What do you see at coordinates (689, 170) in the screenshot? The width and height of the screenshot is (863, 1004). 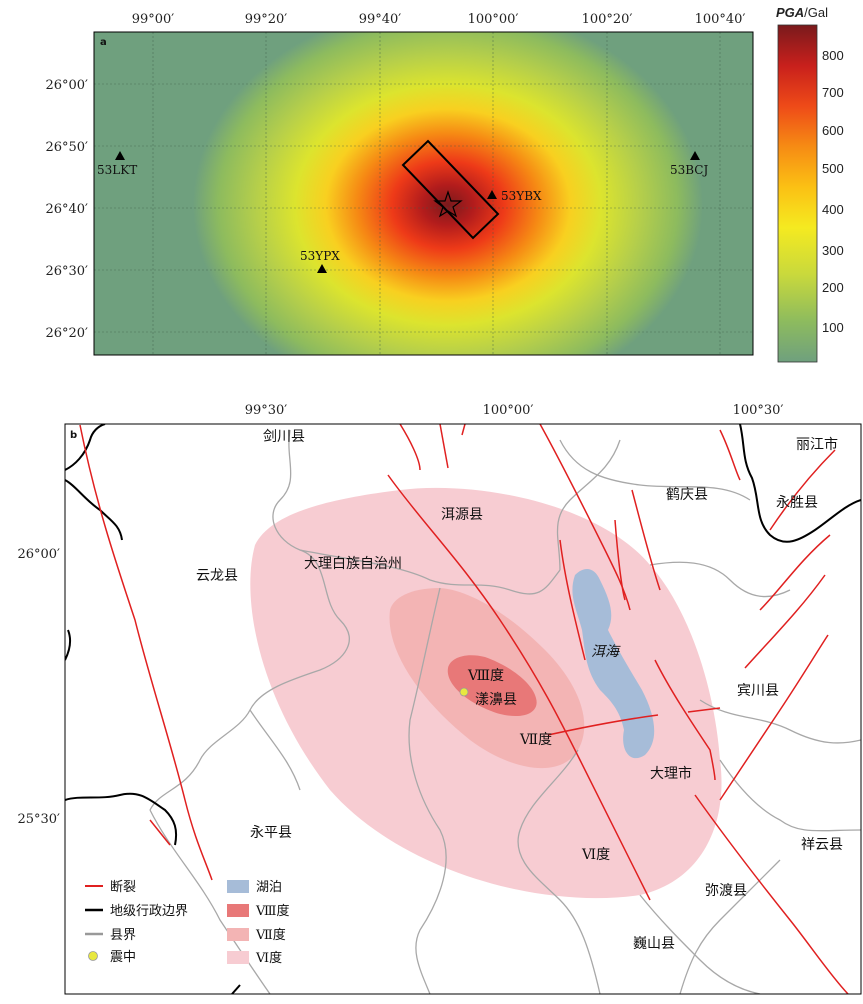 I see `station-label-53bcj: 53BCJ` at bounding box center [689, 170].